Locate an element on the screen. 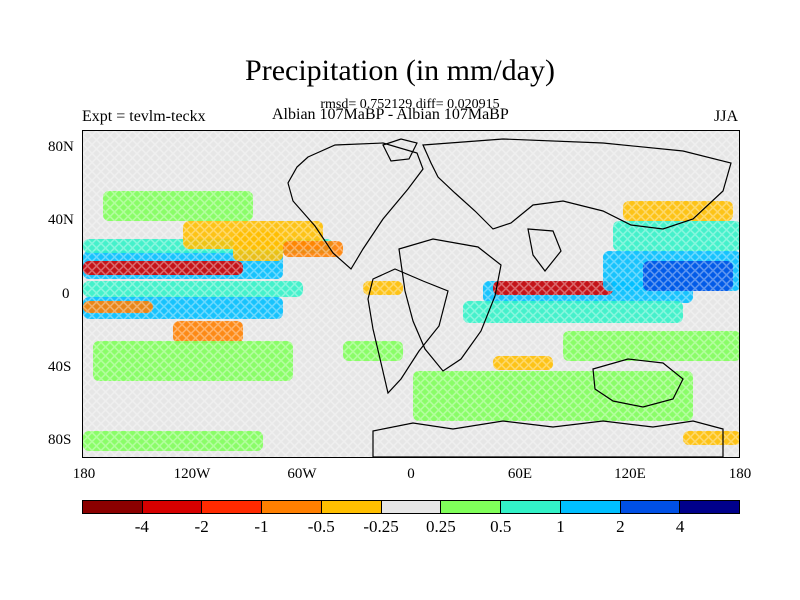 This screenshot has width=800, height=600. season-label: JJA is located at coordinates (726, 116).